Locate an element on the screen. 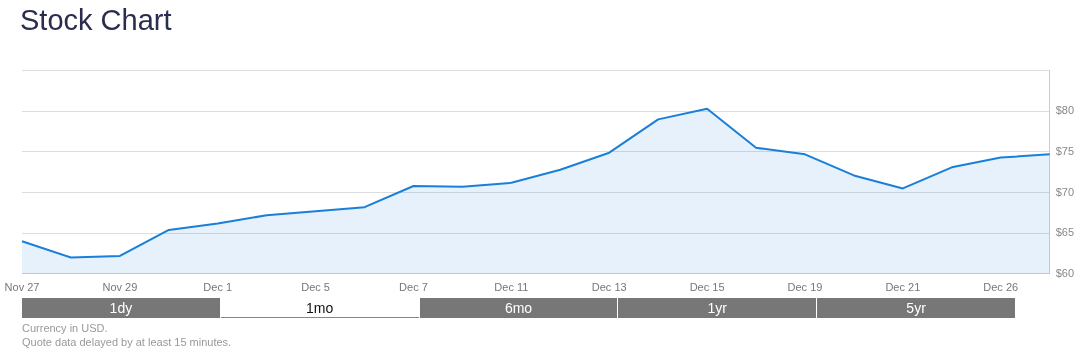  y-tick-label: $70 is located at coordinates (1065, 191).